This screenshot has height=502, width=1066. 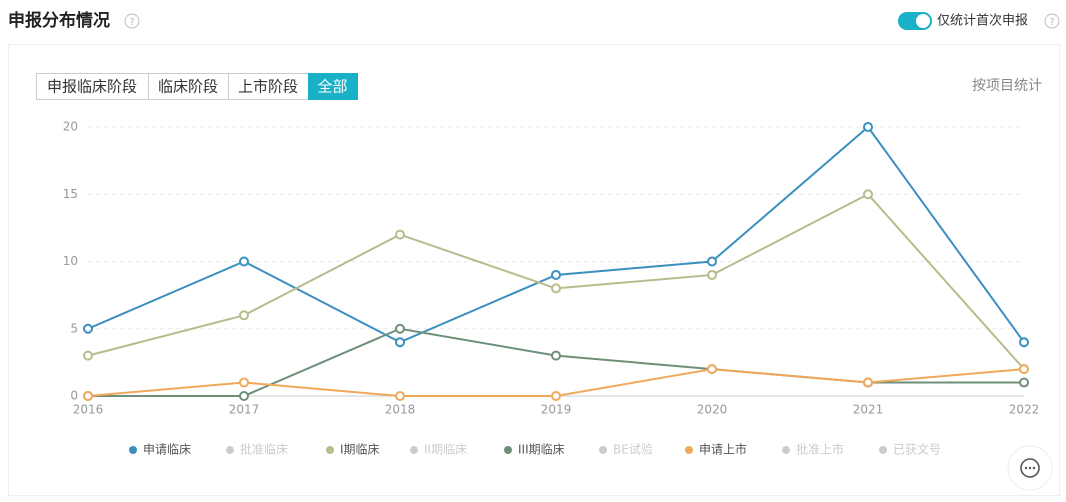 What do you see at coordinates (59, 20) in the screenshot?
I see `header-title: 申报分布情况` at bounding box center [59, 20].